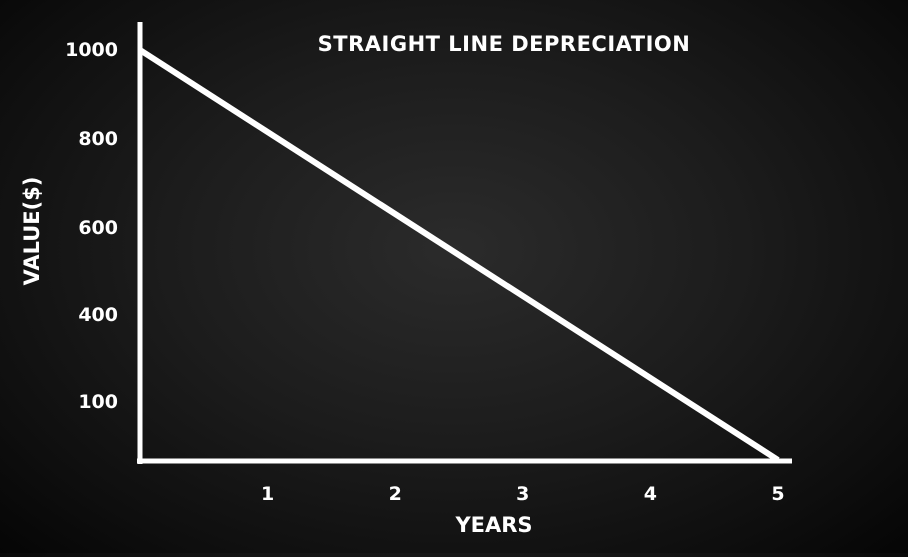 The image size is (908, 557). Describe the element at coordinates (98, 315) in the screenshot. I see `y-tick-label: 400` at that location.